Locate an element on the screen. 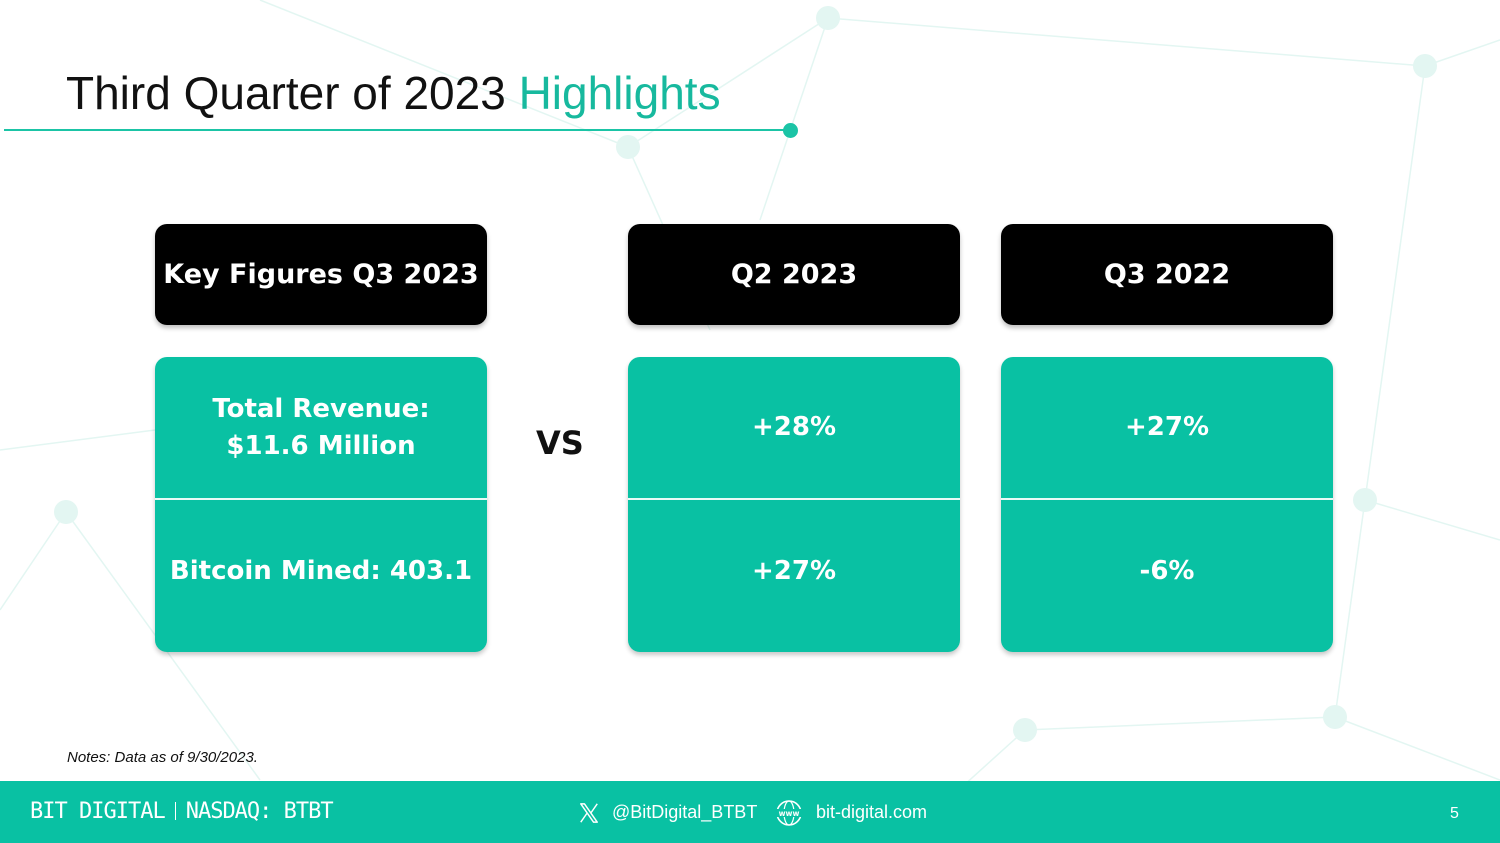 The width and height of the screenshot is (1500, 843). header-q3-2022: Q3 2022 is located at coordinates (1167, 274).